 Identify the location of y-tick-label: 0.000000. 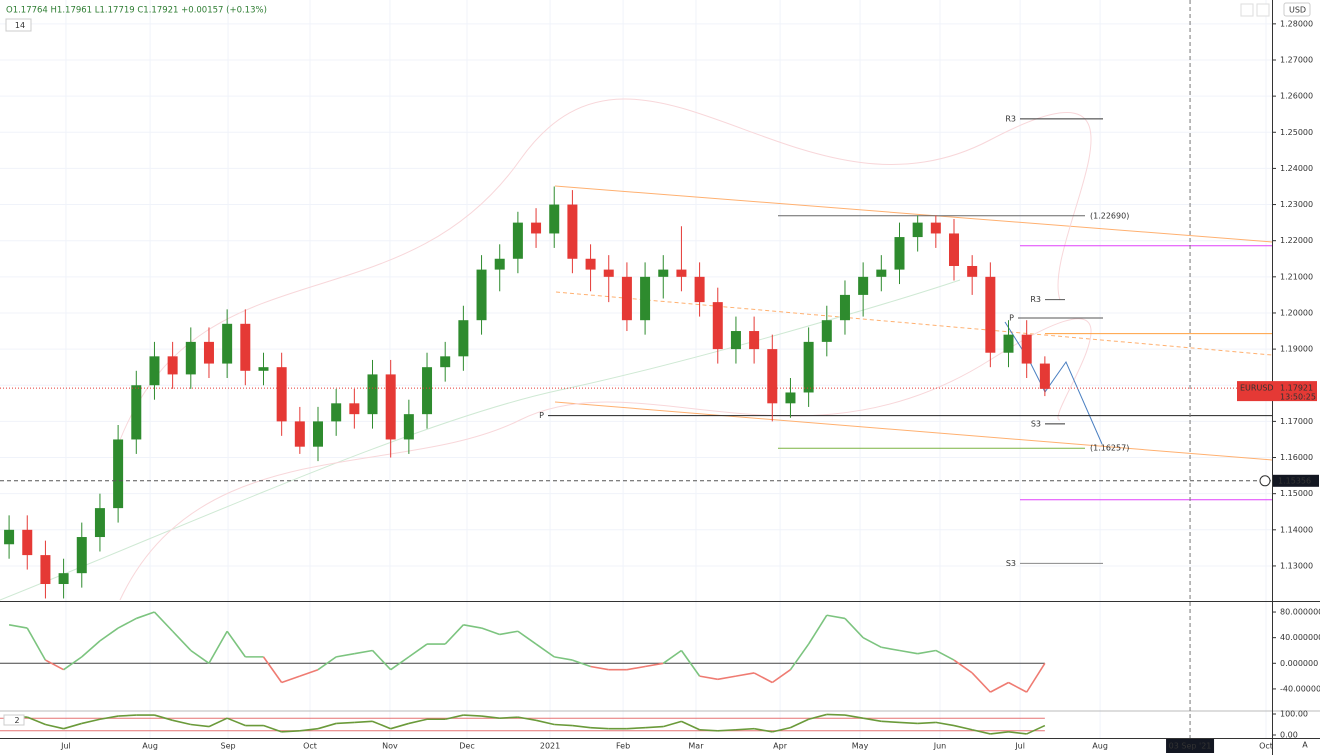
(1299, 663).